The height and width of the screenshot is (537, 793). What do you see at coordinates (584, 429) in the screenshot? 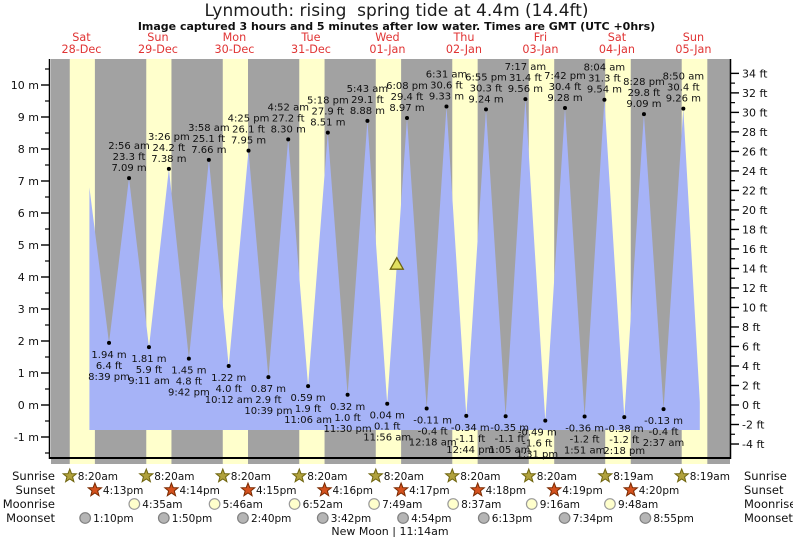
I see `tide-low-label: -0.36 m` at bounding box center [584, 429].